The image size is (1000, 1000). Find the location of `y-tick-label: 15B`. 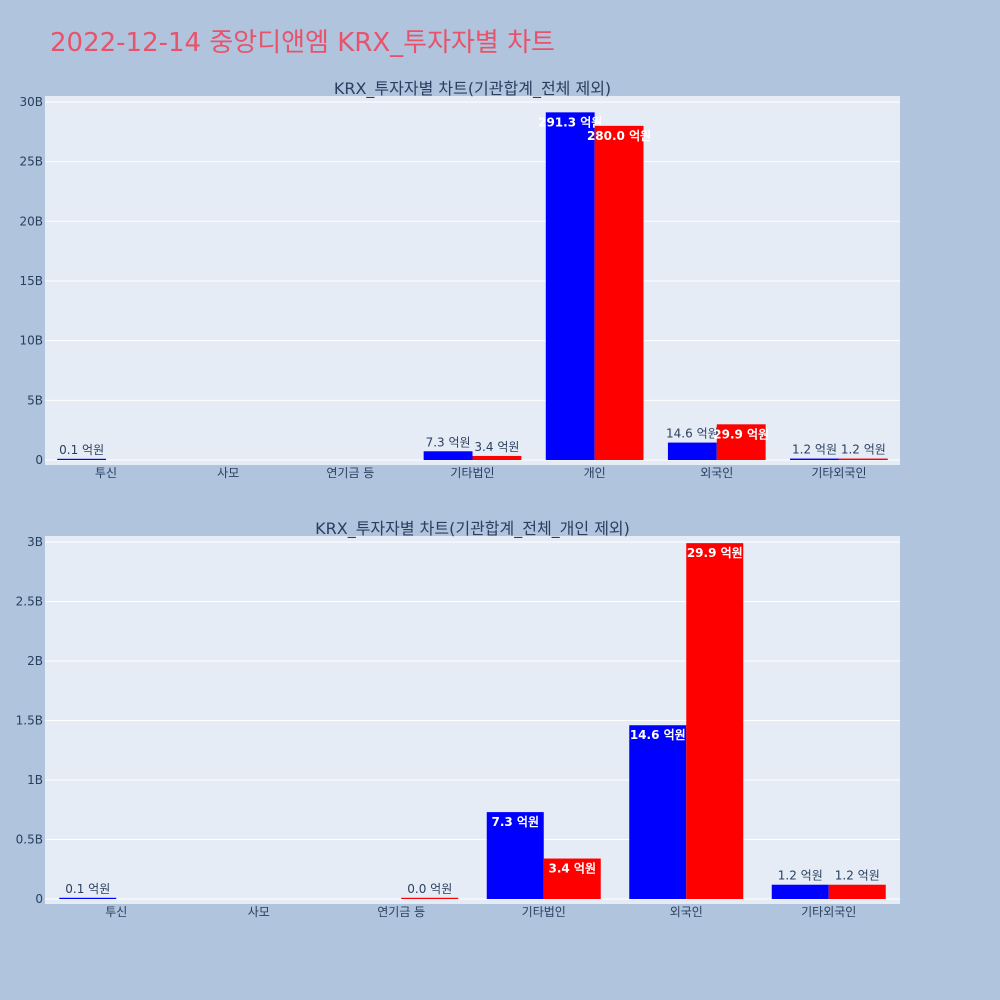

y-tick-label: 15B is located at coordinates (31, 281).